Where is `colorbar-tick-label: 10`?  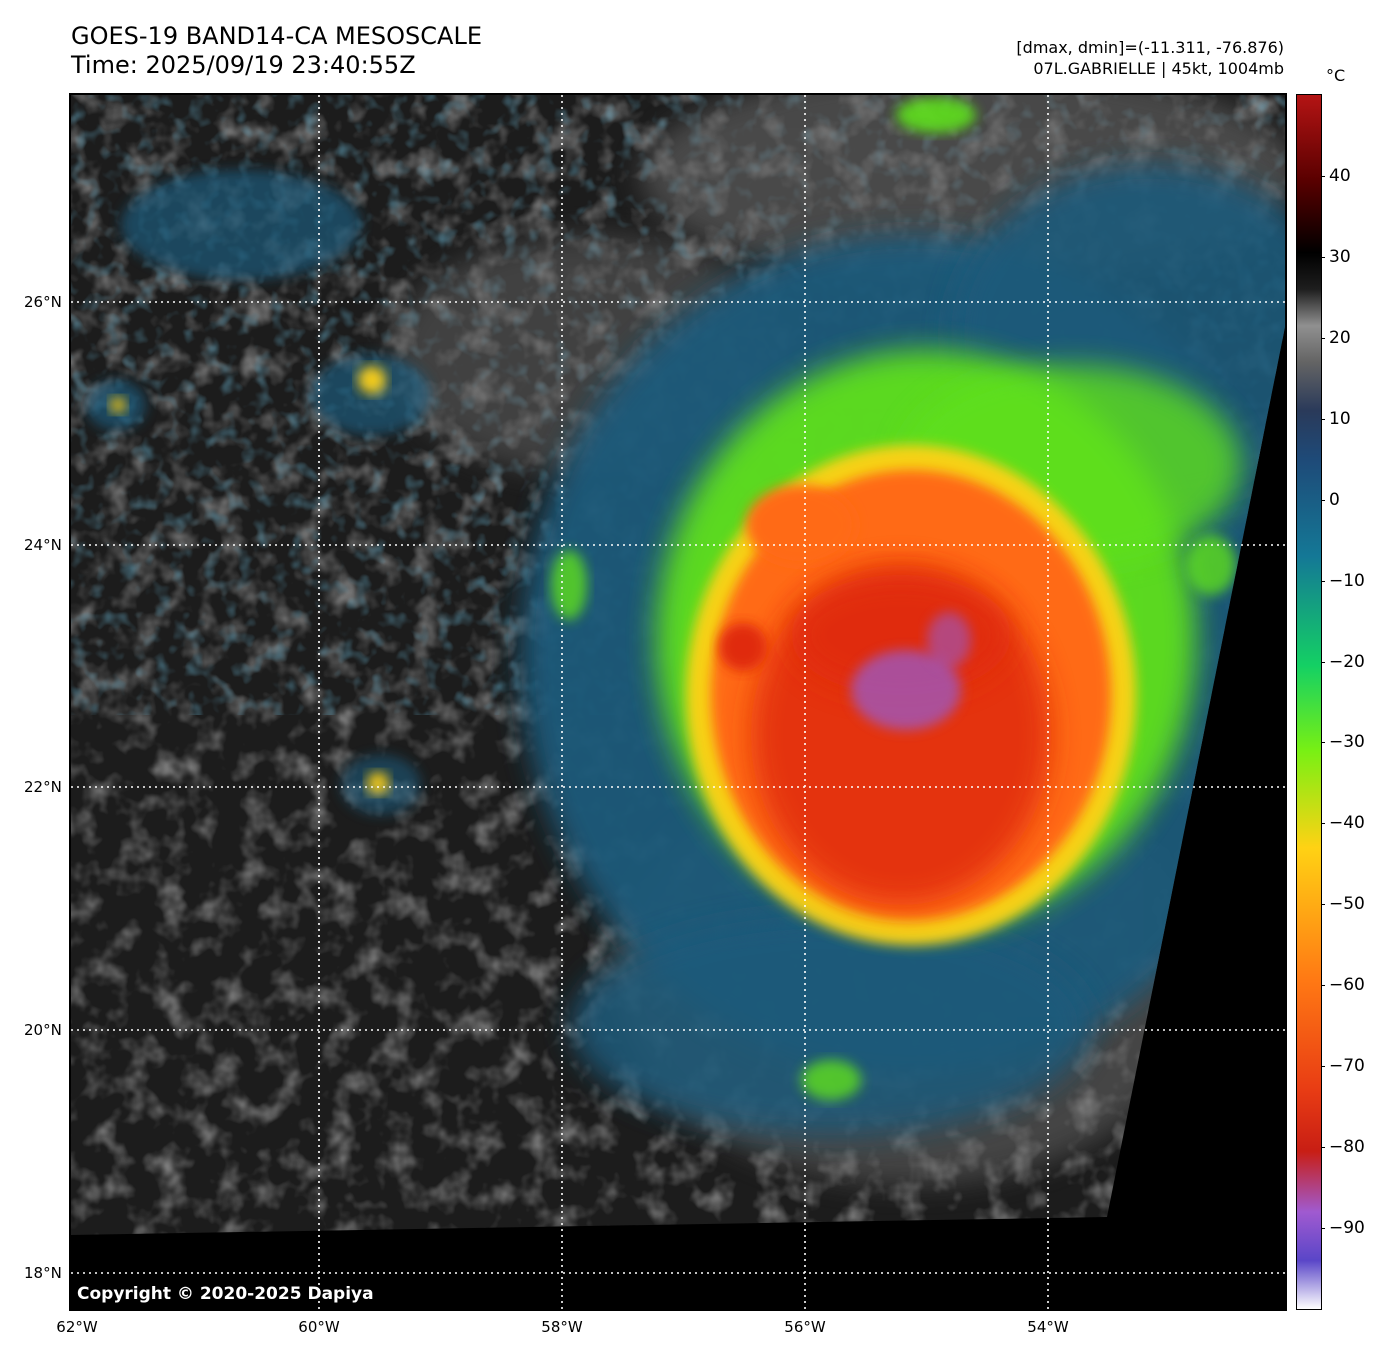
colorbar-tick-label: 10 is located at coordinates (1340, 418).